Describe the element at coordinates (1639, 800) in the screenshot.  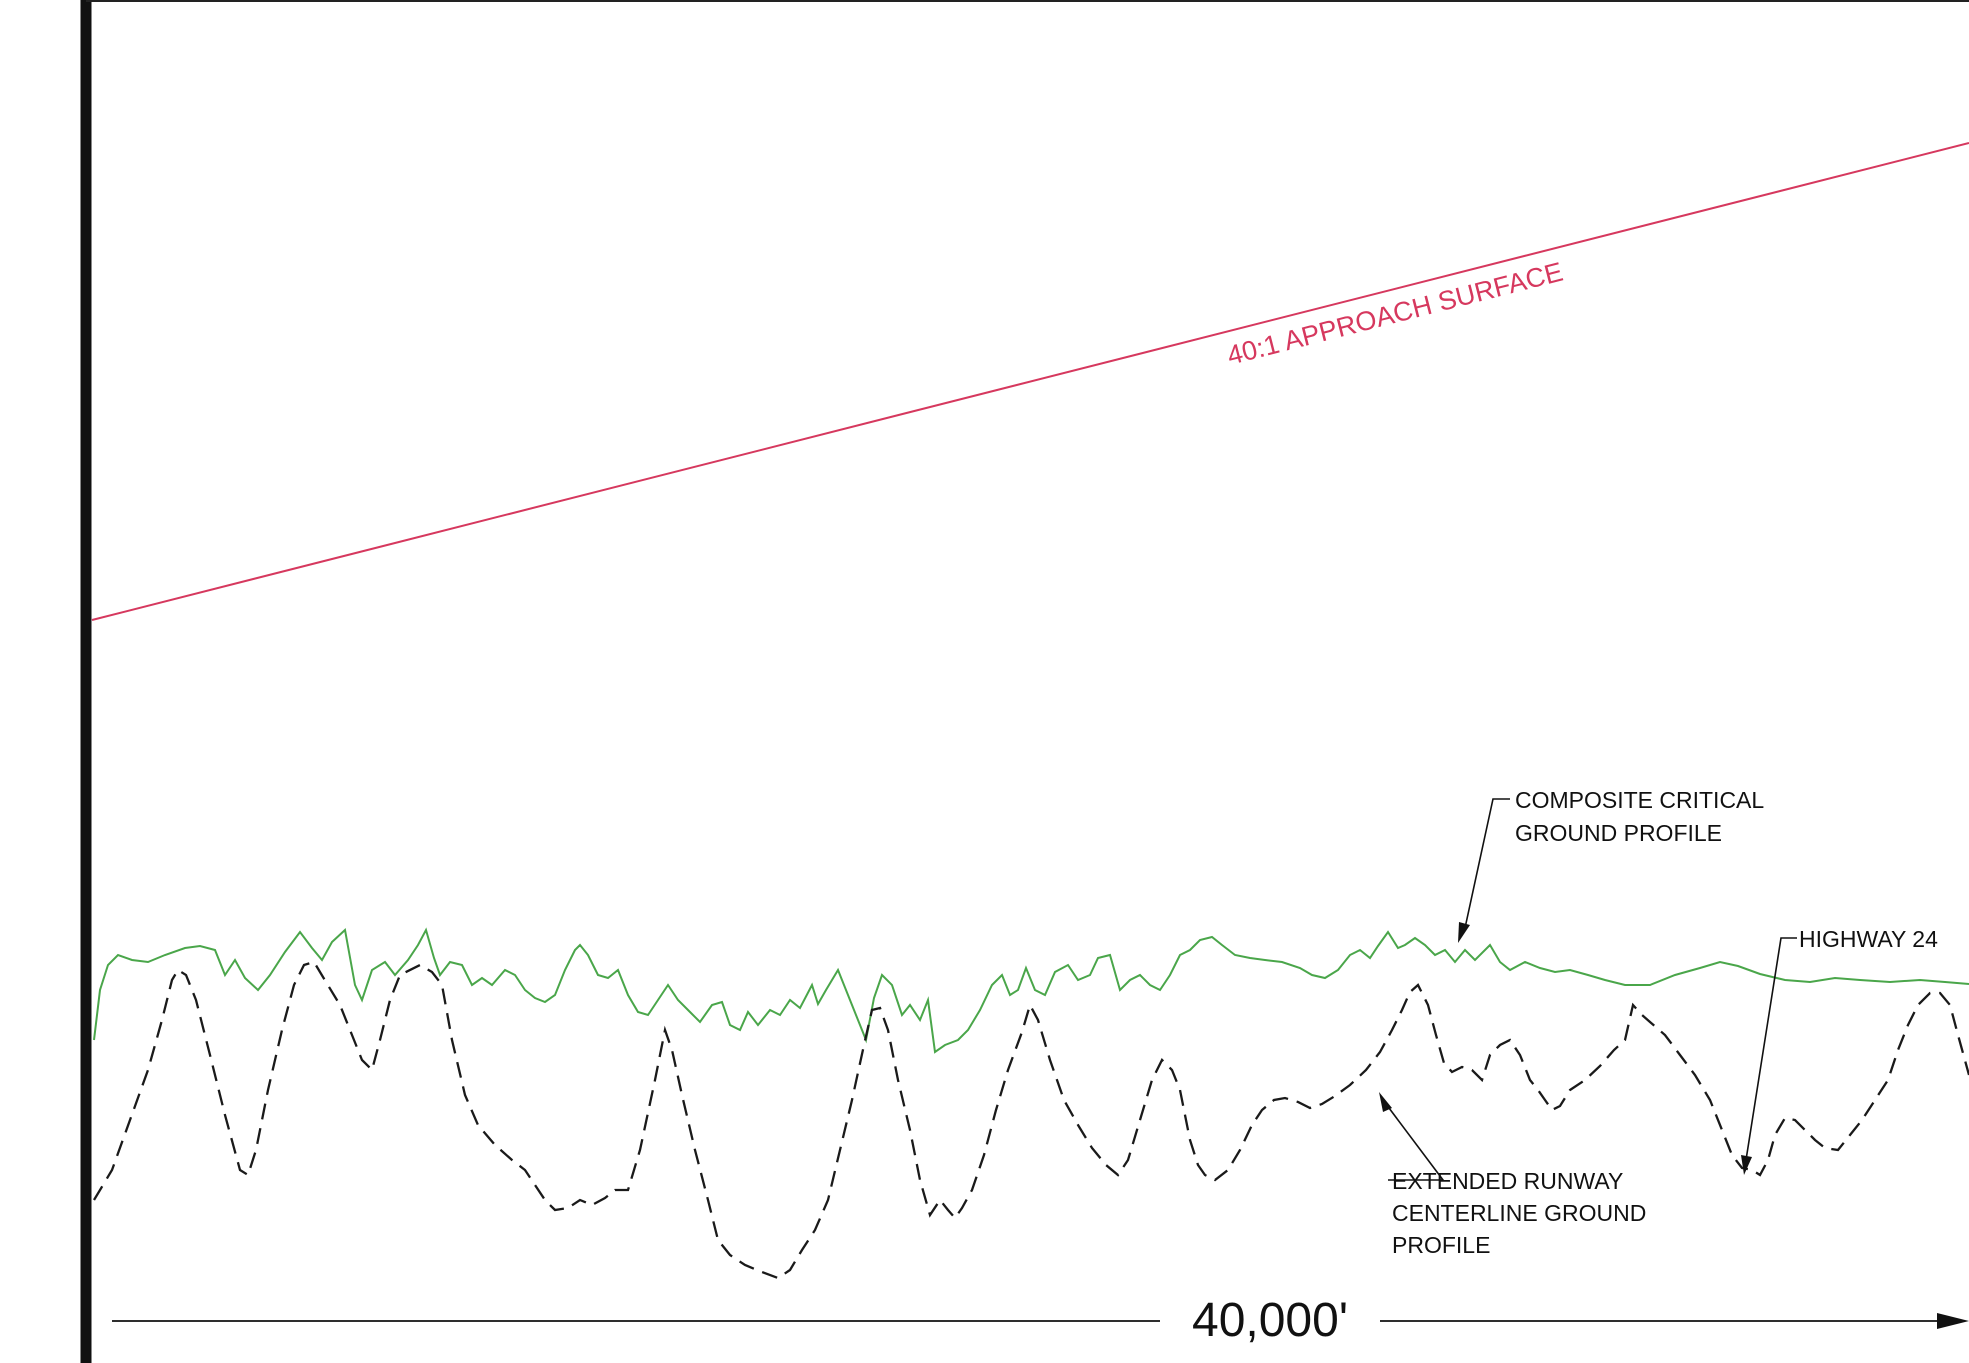
I see `composite-label-line1: COMPOSITE CRITICAL` at that location.